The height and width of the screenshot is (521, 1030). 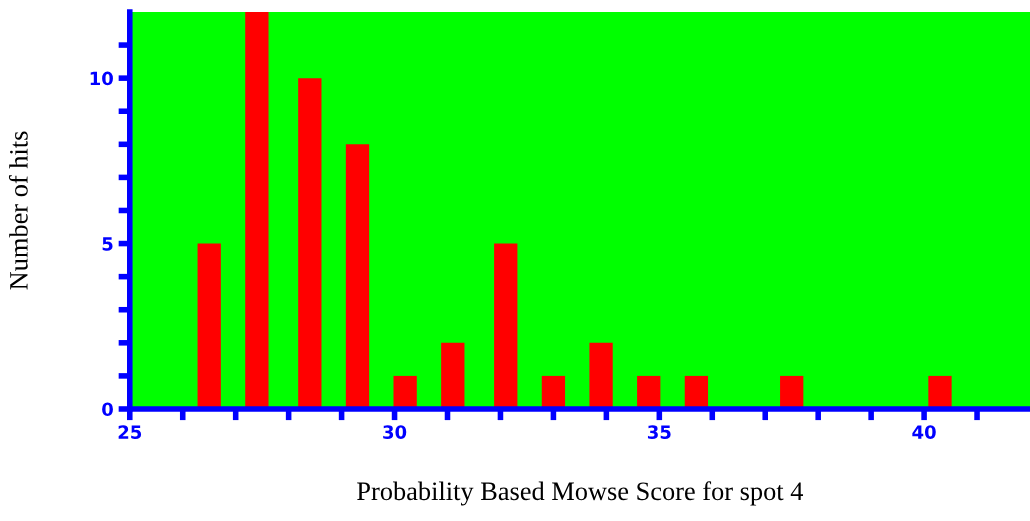 I want to click on x-tick-label: 25, so click(x=130, y=432).